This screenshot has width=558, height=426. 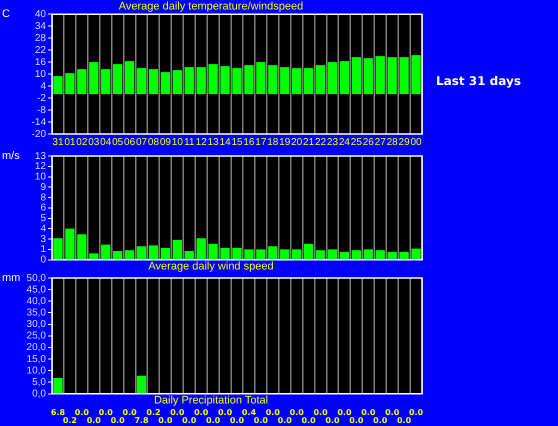 I want to click on y-axis-title: m/s, so click(x=11, y=156).